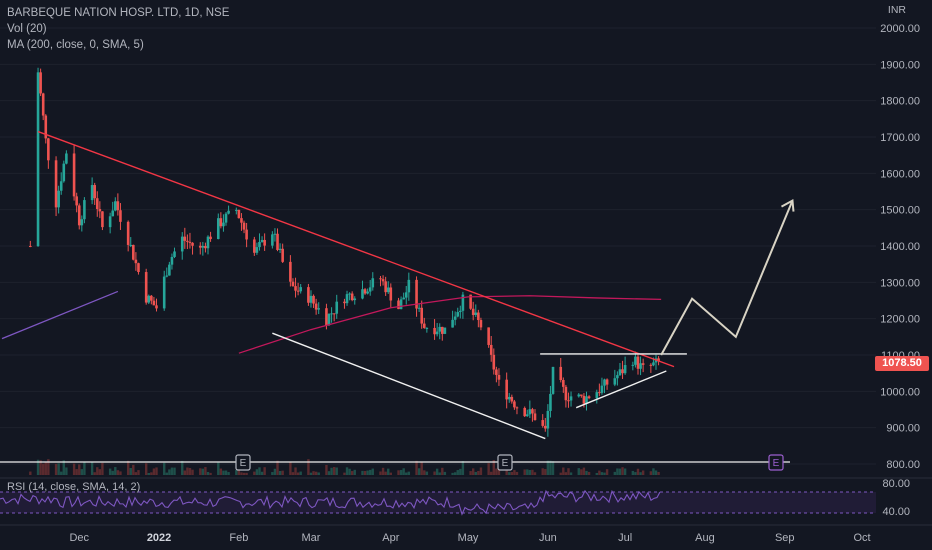 The height and width of the screenshot is (550, 932). I want to click on x-axis-tick-label: Oct, so click(861, 538).